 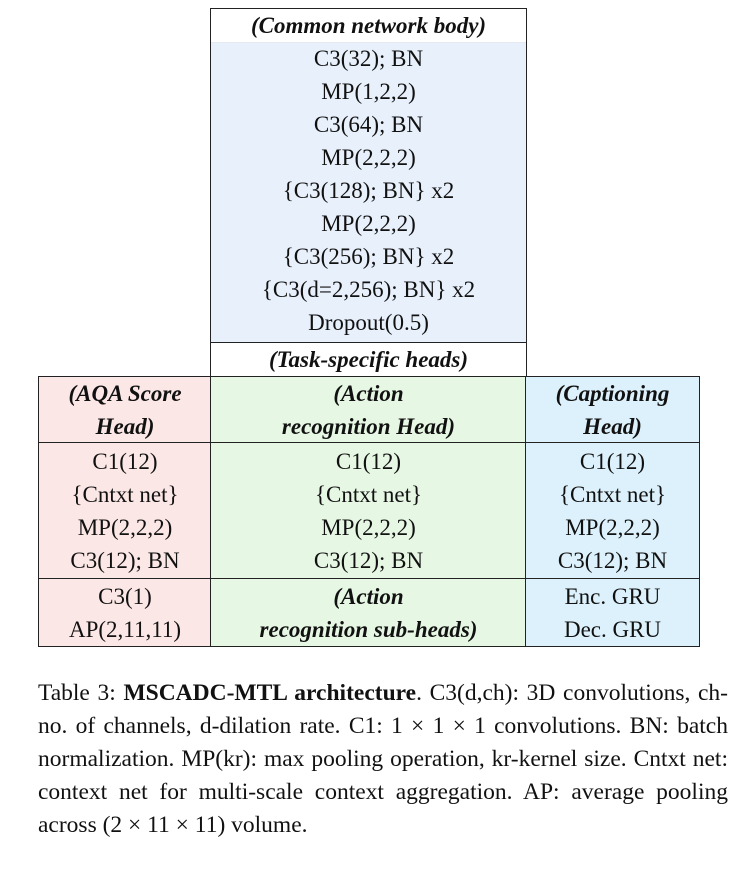 What do you see at coordinates (368, 58) in the screenshot?
I see `body-layer: C3(32); BN` at bounding box center [368, 58].